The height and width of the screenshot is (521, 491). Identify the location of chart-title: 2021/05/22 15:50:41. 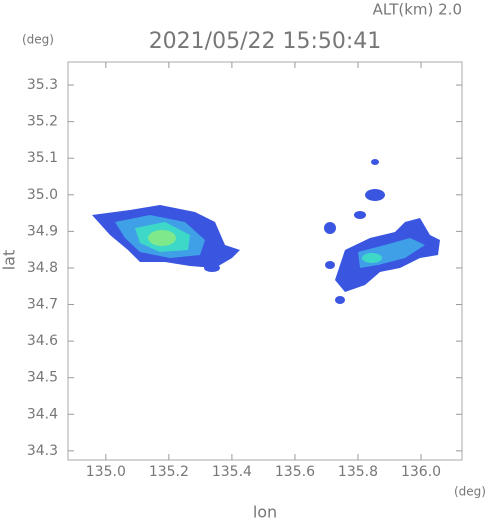
(265, 41).